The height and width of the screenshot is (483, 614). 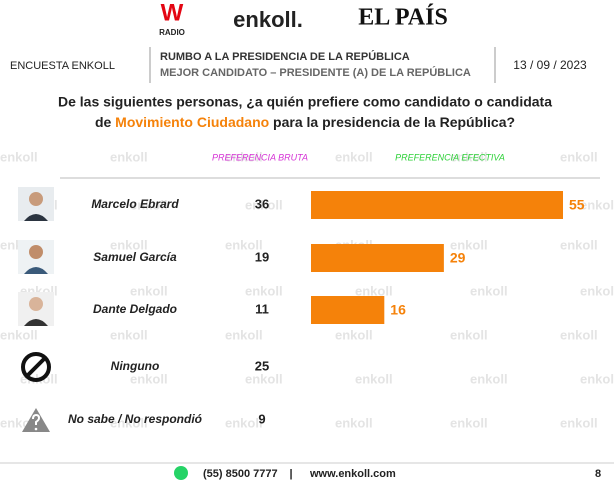 I want to click on logo-radio: RADIO, so click(x=172, y=32).